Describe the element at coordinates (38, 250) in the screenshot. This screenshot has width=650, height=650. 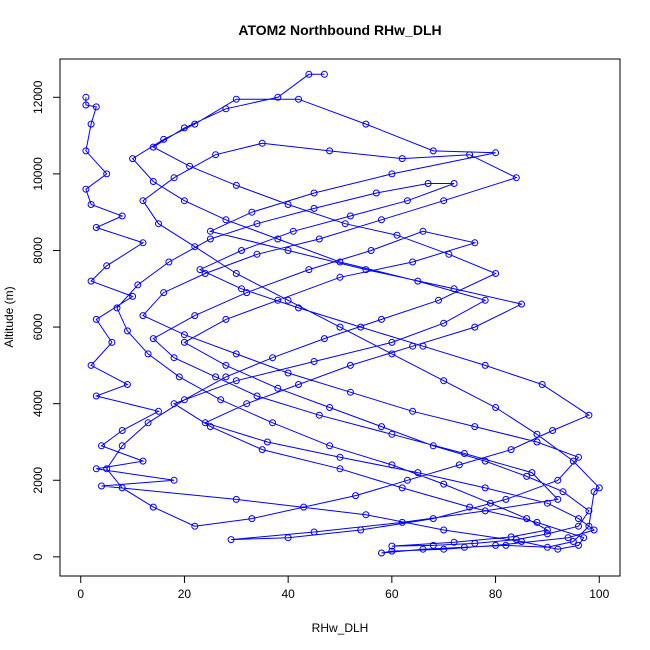
I see `y-tick-label: 8000` at that location.